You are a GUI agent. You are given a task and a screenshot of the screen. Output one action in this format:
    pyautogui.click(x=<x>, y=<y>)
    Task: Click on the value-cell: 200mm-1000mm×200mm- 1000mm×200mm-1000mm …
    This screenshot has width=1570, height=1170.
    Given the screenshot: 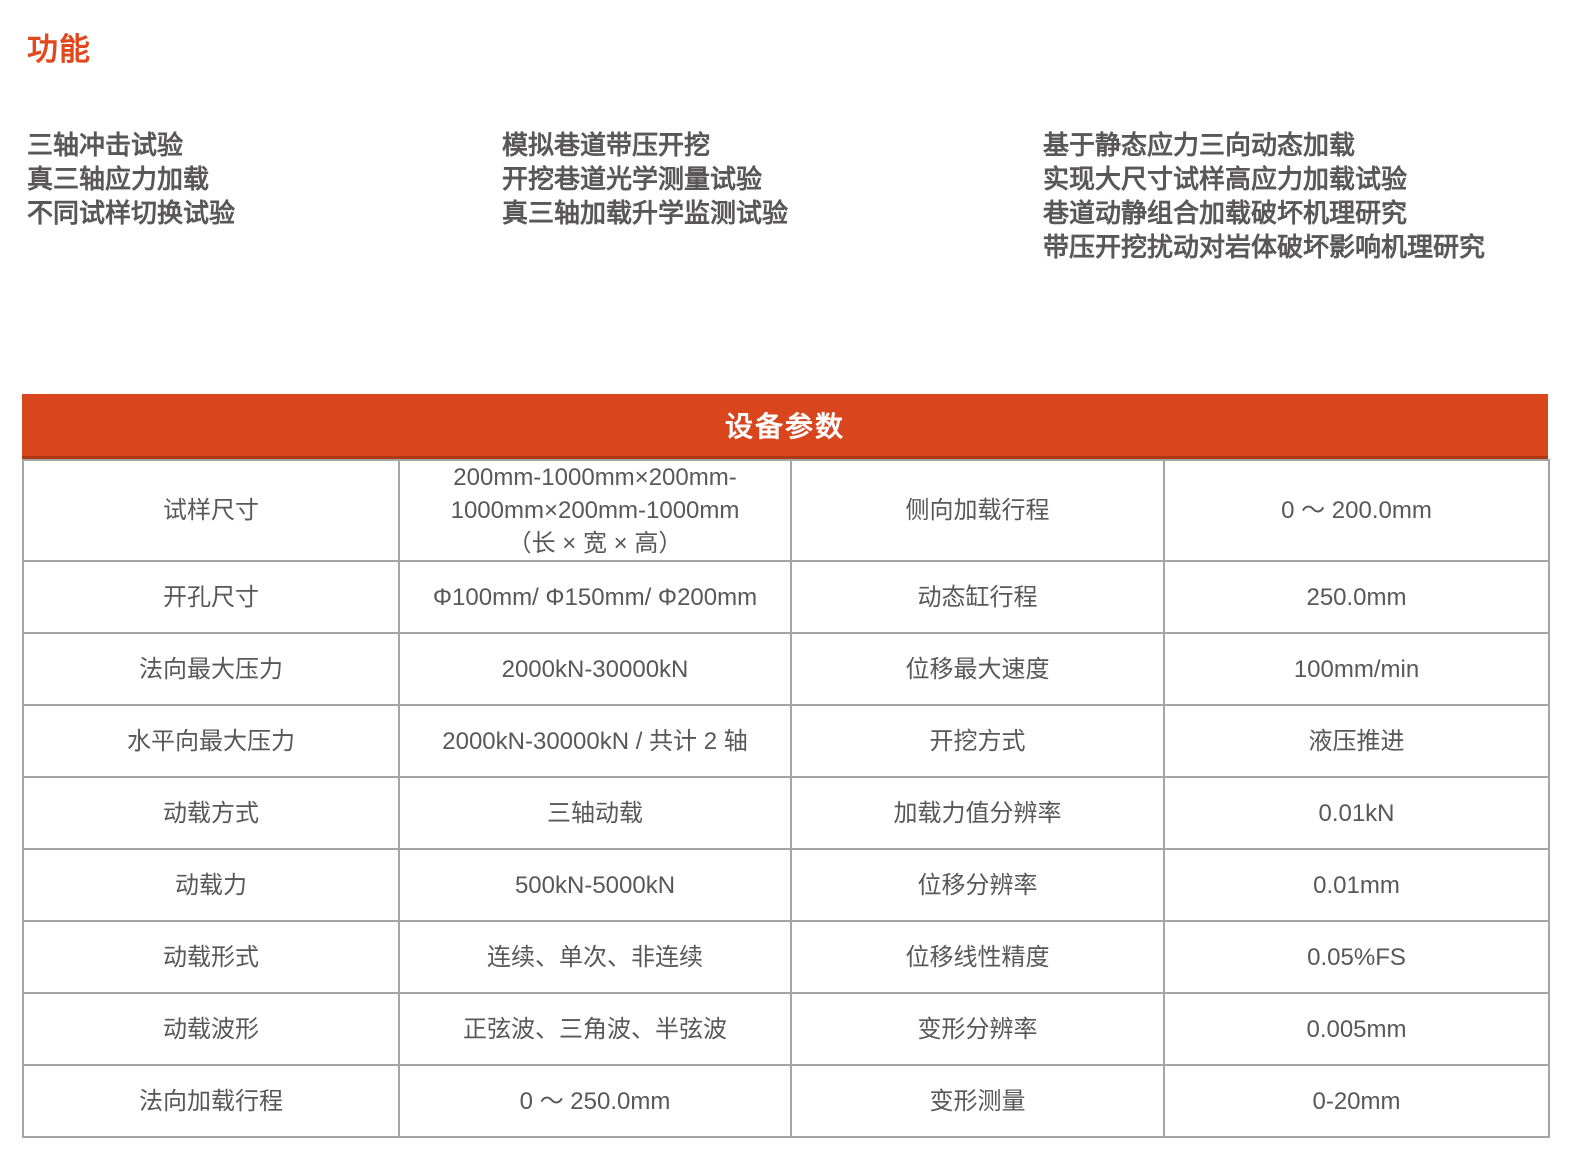 What is the action you would take?
    pyautogui.click(x=595, y=510)
    